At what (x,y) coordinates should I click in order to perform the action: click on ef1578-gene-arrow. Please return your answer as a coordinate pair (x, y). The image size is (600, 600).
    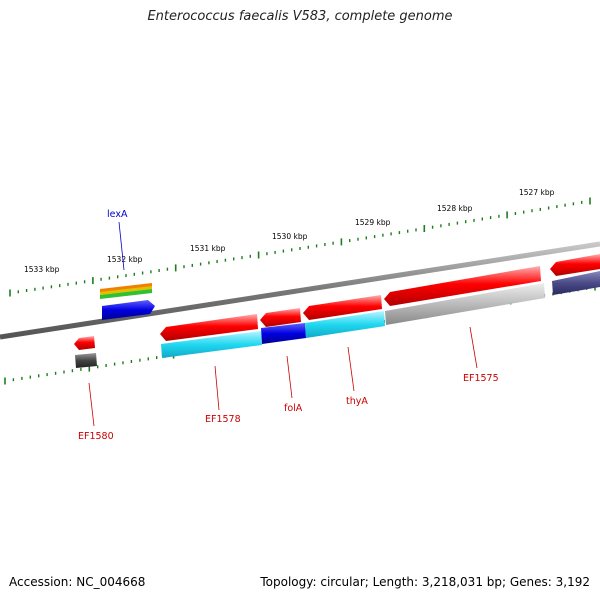
    Looking at the image, I should click on (209, 327).